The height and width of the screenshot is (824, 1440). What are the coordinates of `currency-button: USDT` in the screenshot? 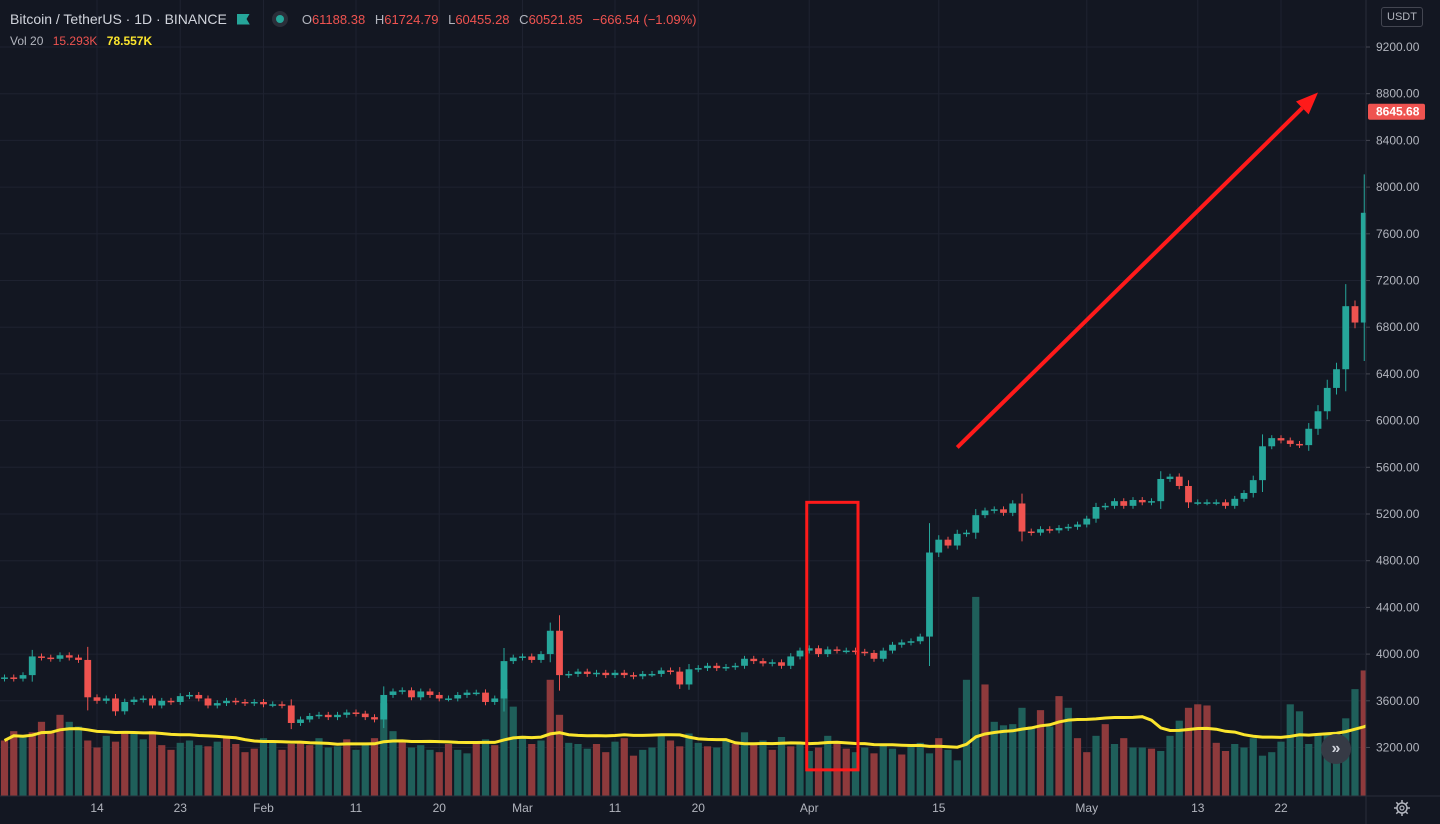 It's located at (1402, 17).